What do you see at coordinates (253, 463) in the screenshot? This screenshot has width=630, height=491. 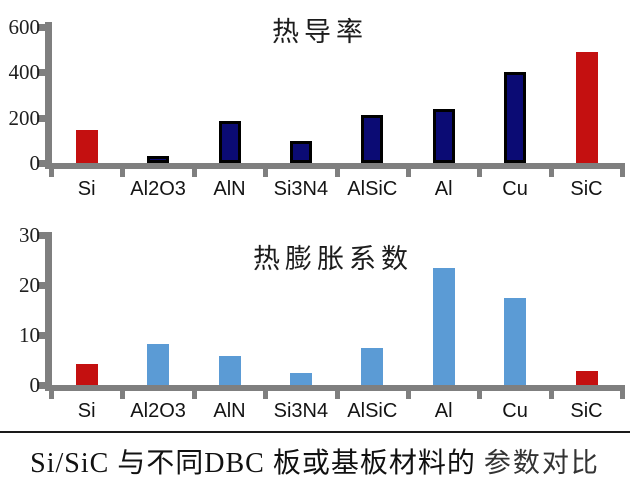 I see `caption-text-serif: Si/SiC 与不同DBC 板或基板材料的` at bounding box center [253, 463].